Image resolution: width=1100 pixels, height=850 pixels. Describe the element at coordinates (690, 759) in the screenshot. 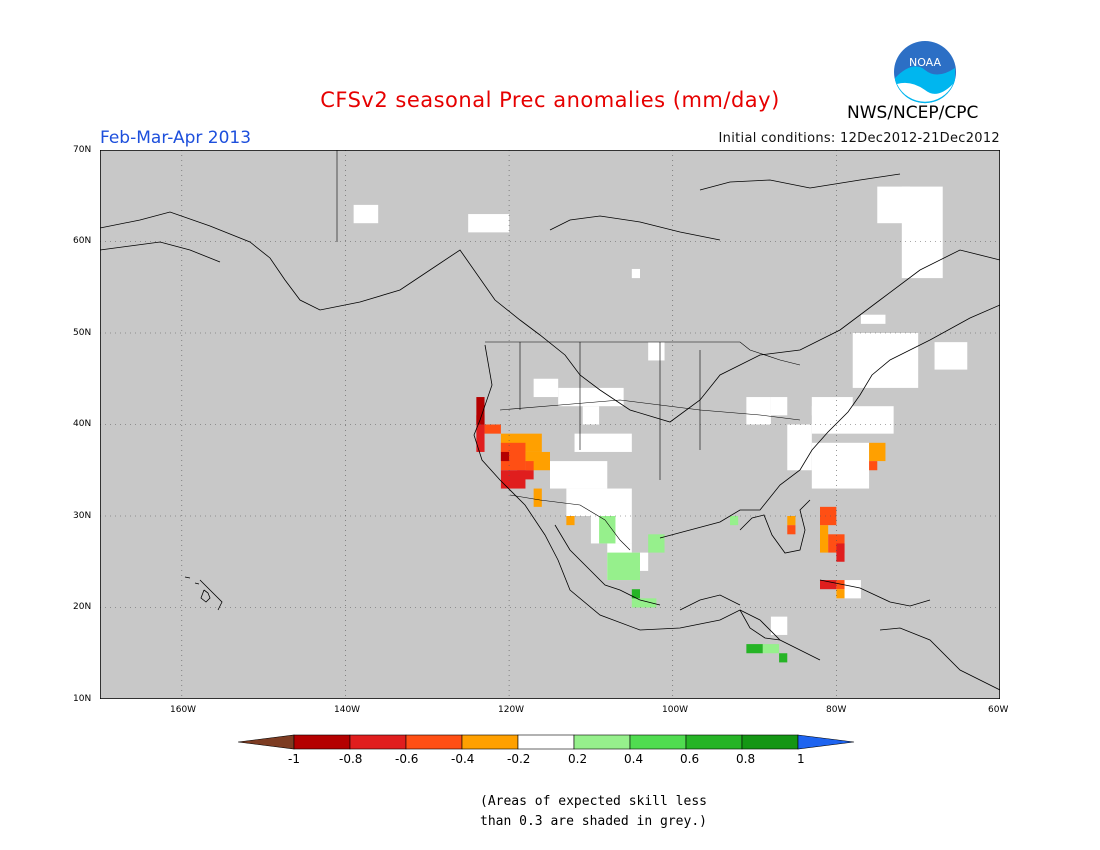

I see `colorbar-label: 0.6` at that location.